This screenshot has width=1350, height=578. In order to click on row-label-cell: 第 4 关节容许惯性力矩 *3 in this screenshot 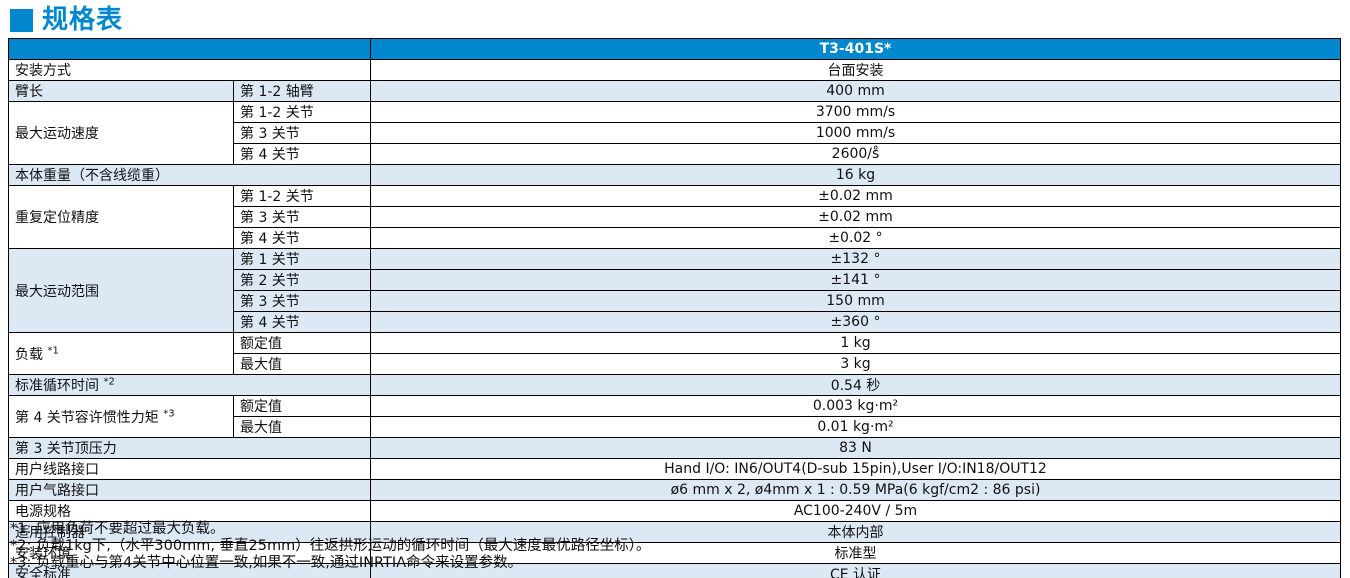, I will do `click(121, 416)`.